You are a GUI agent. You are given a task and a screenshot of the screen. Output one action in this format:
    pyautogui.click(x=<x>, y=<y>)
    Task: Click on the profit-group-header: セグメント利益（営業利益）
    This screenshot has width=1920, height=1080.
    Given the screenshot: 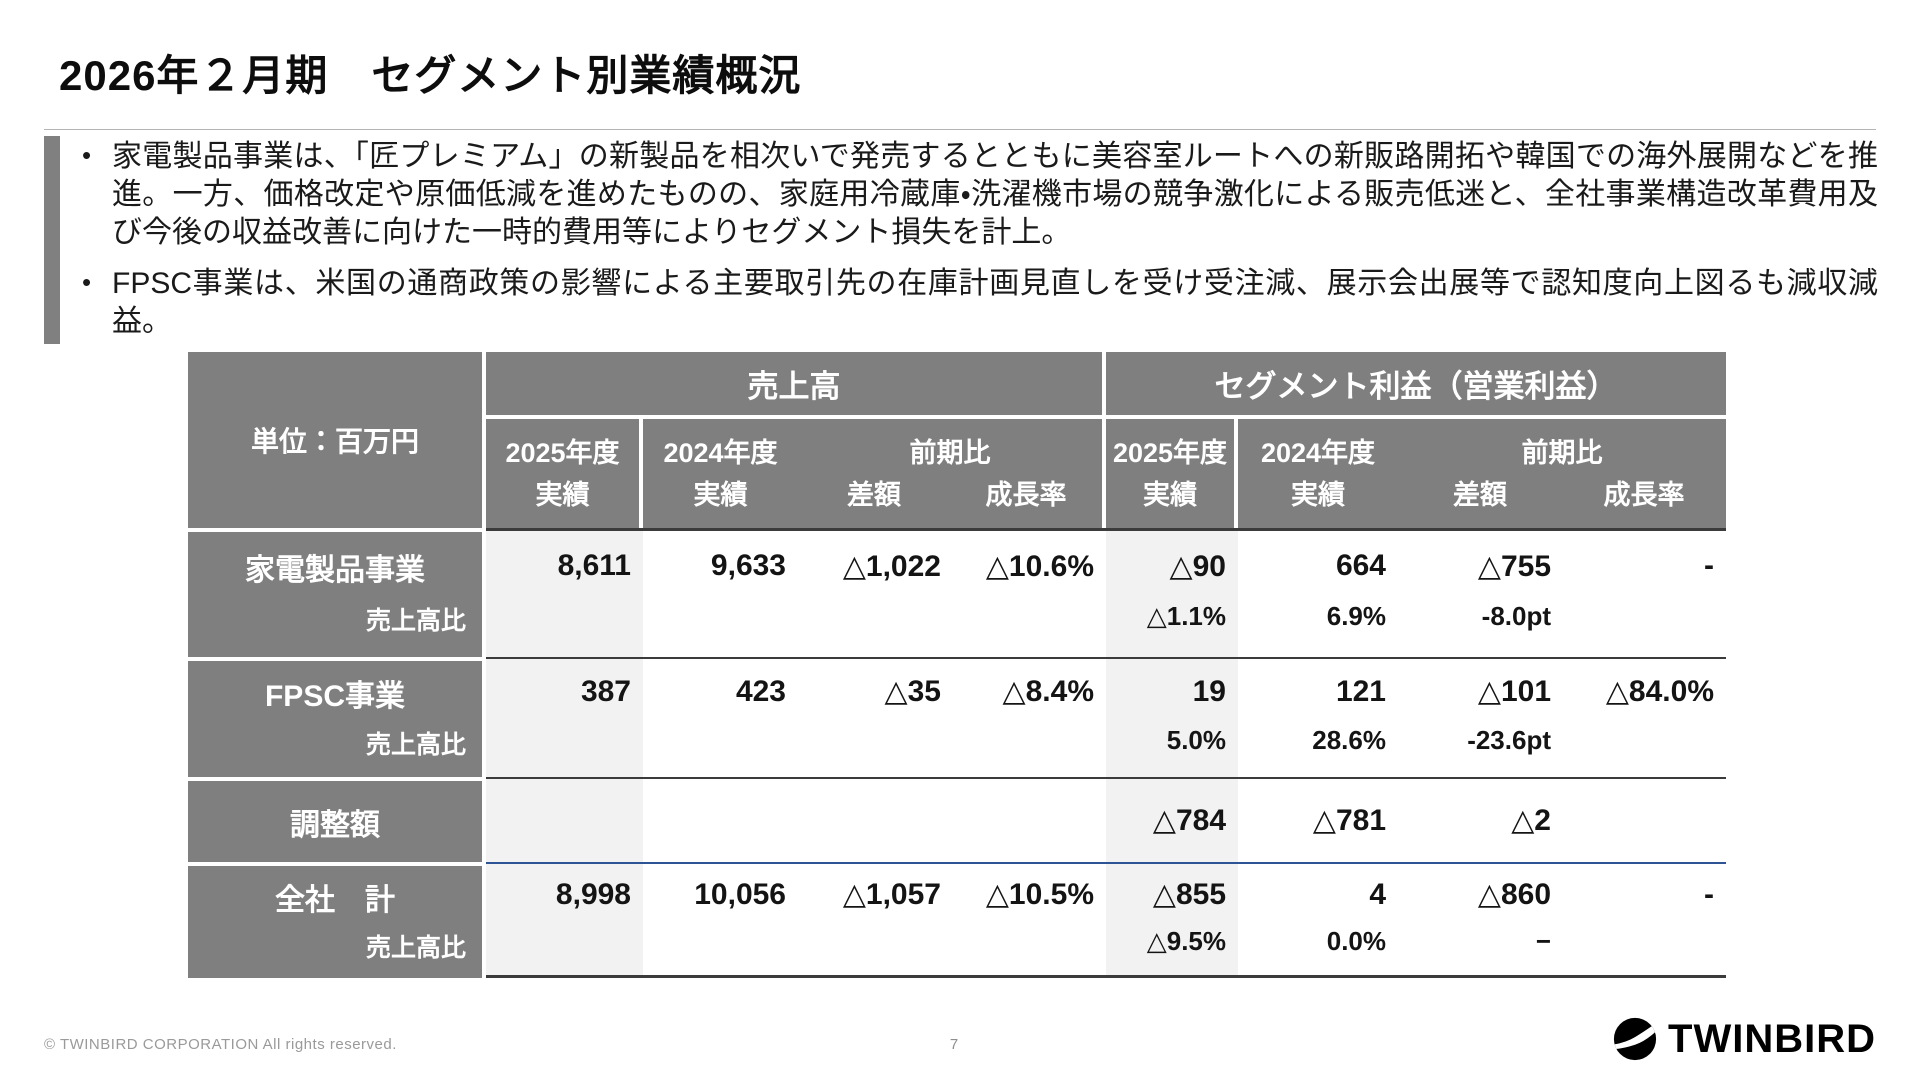 What is the action you would take?
    pyautogui.click(x=1416, y=385)
    